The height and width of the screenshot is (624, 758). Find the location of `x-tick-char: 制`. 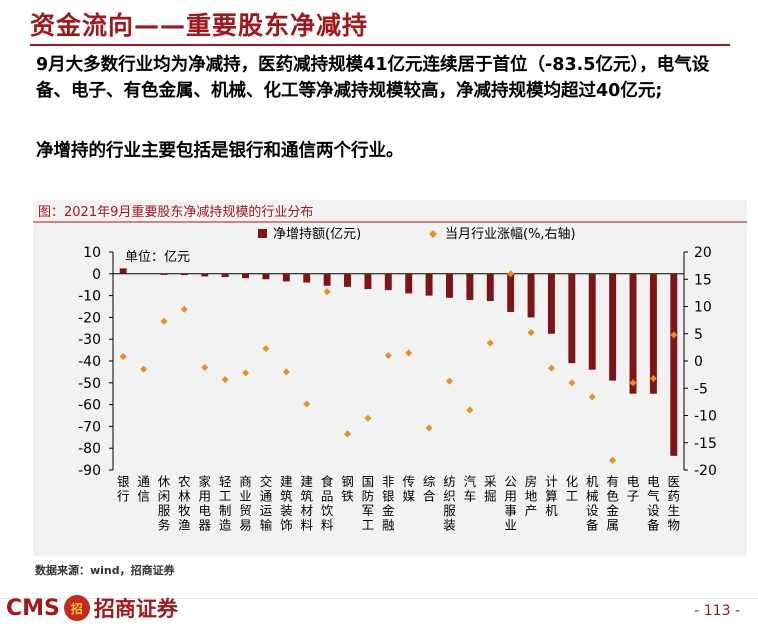

x-tick-char: 制 is located at coordinates (225, 510).